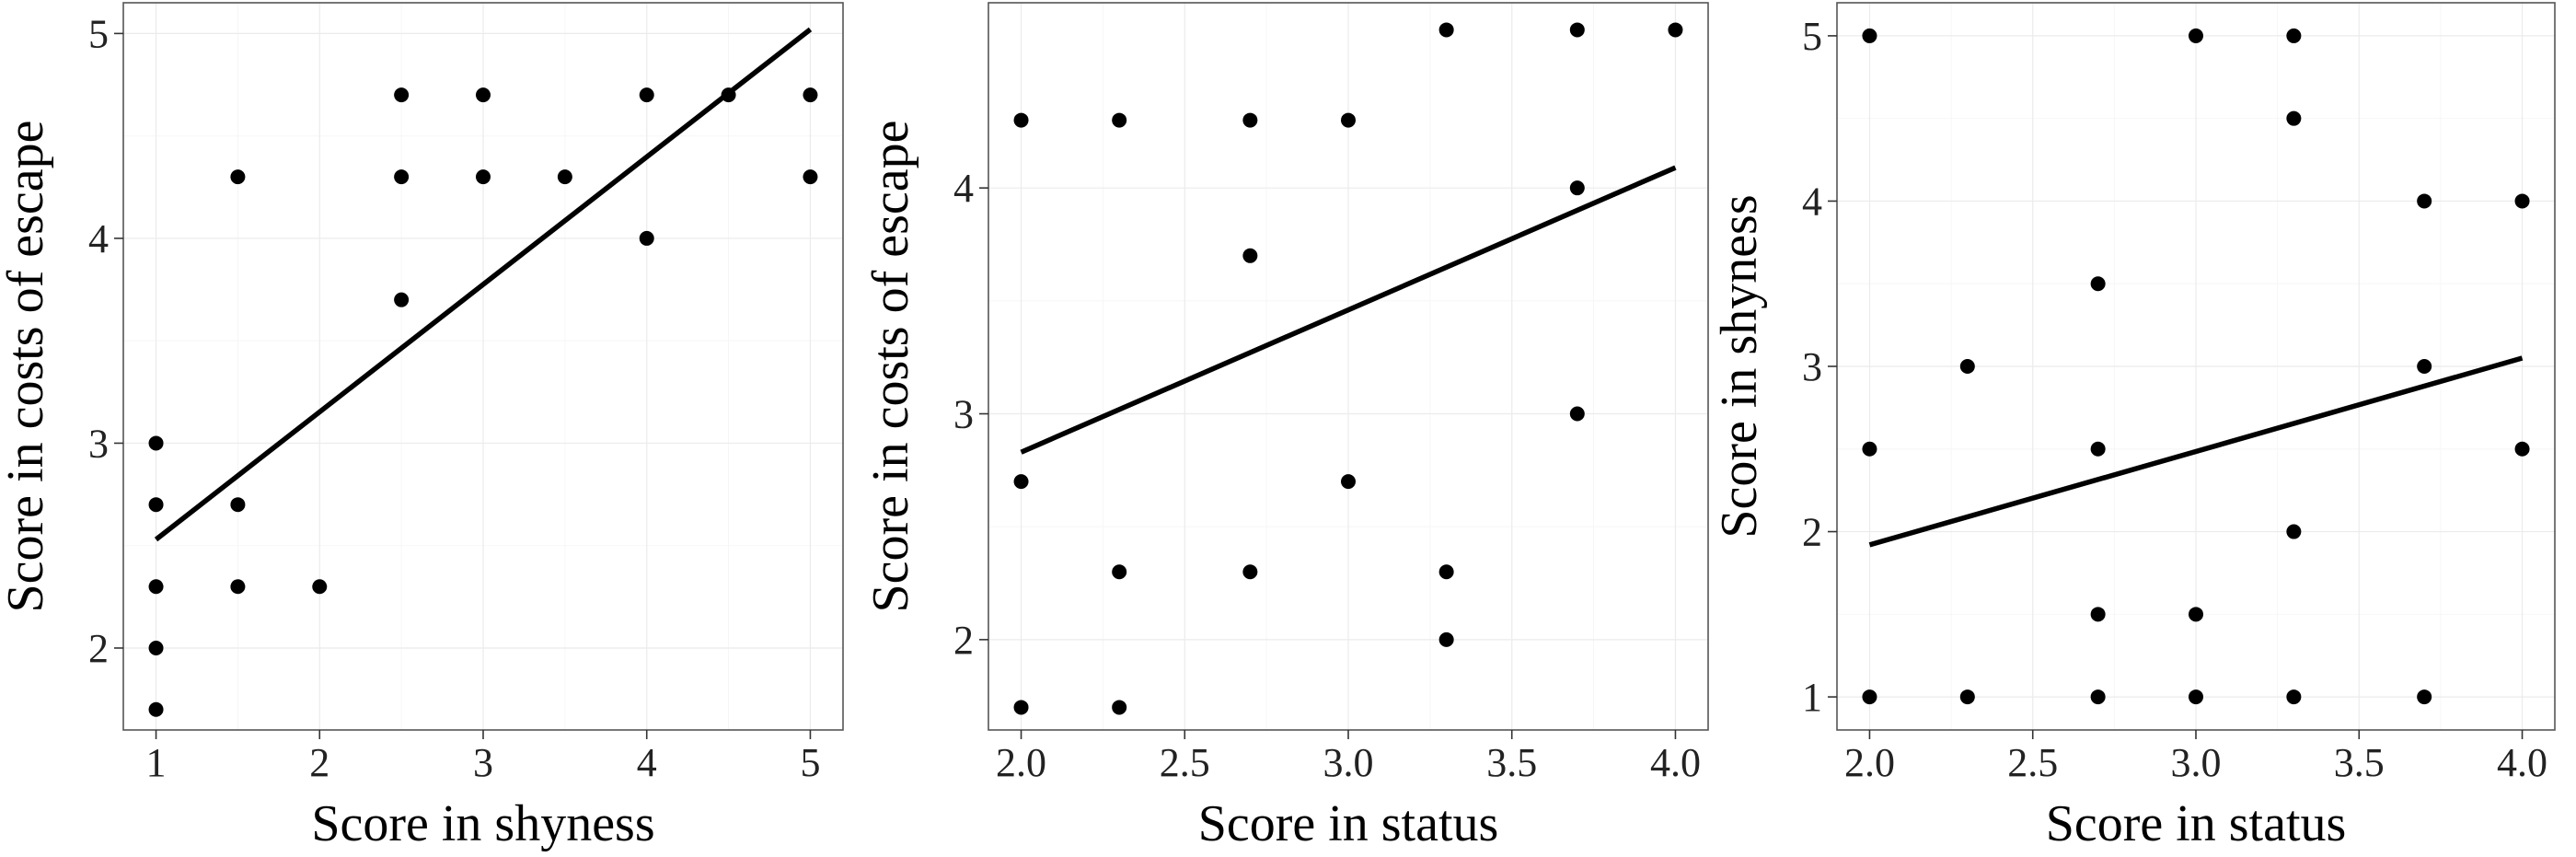  Describe the element at coordinates (483, 824) in the screenshot. I see `x-axis-title: Score in shyness` at that location.